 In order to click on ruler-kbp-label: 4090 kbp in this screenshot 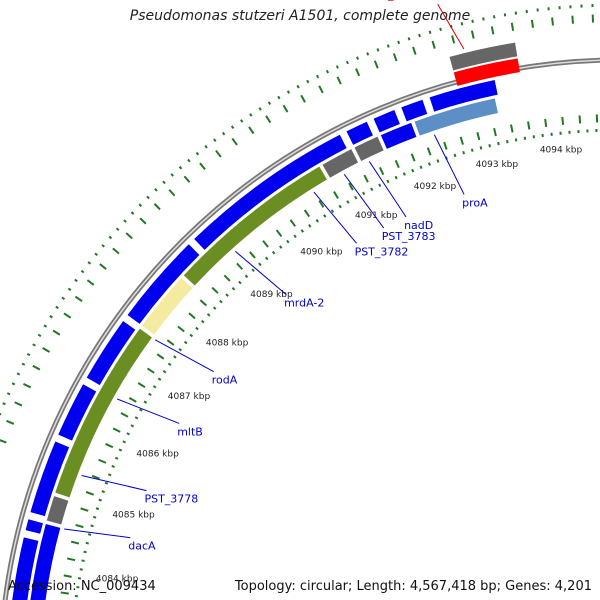, I will do `click(321, 252)`.